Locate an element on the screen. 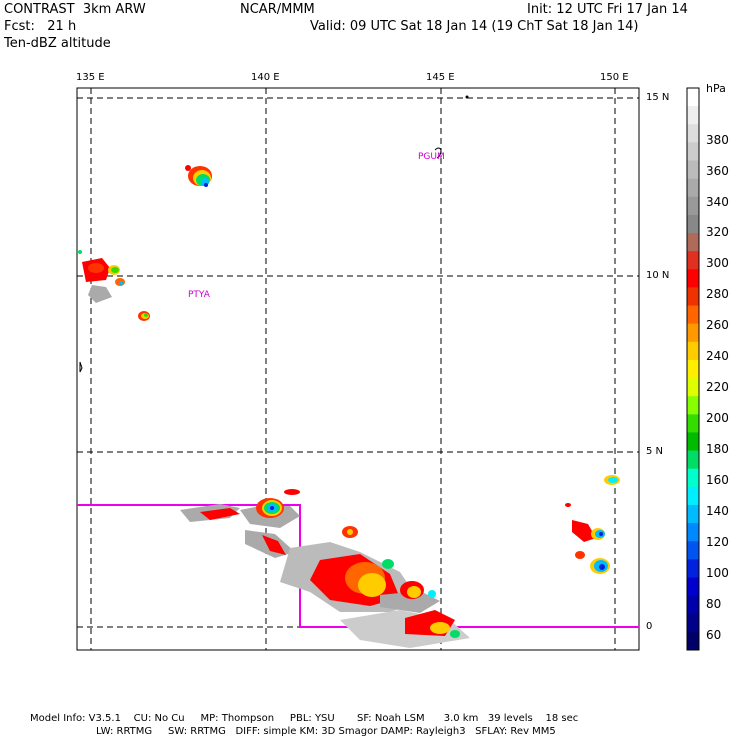 Image resolution: width=740 pixels, height=740 pixels. colorbar-tick-label: 200 is located at coordinates (717, 418).